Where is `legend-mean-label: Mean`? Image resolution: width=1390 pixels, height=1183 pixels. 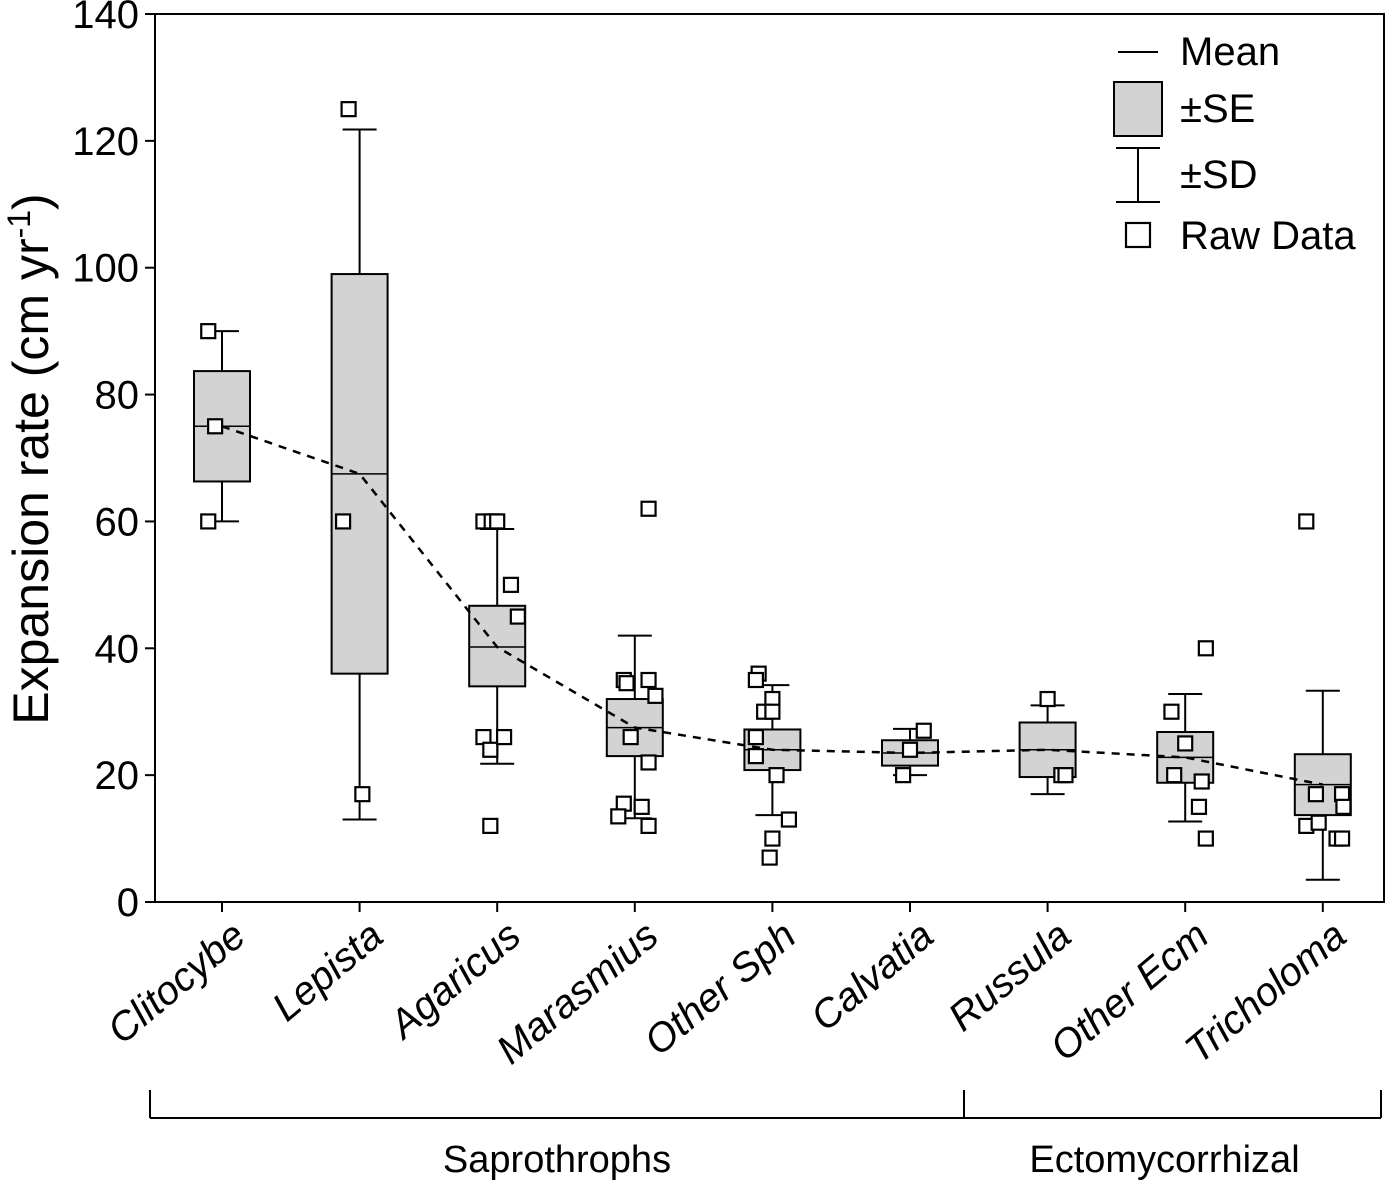
legend-mean-label: Mean is located at coordinates (1230, 52).